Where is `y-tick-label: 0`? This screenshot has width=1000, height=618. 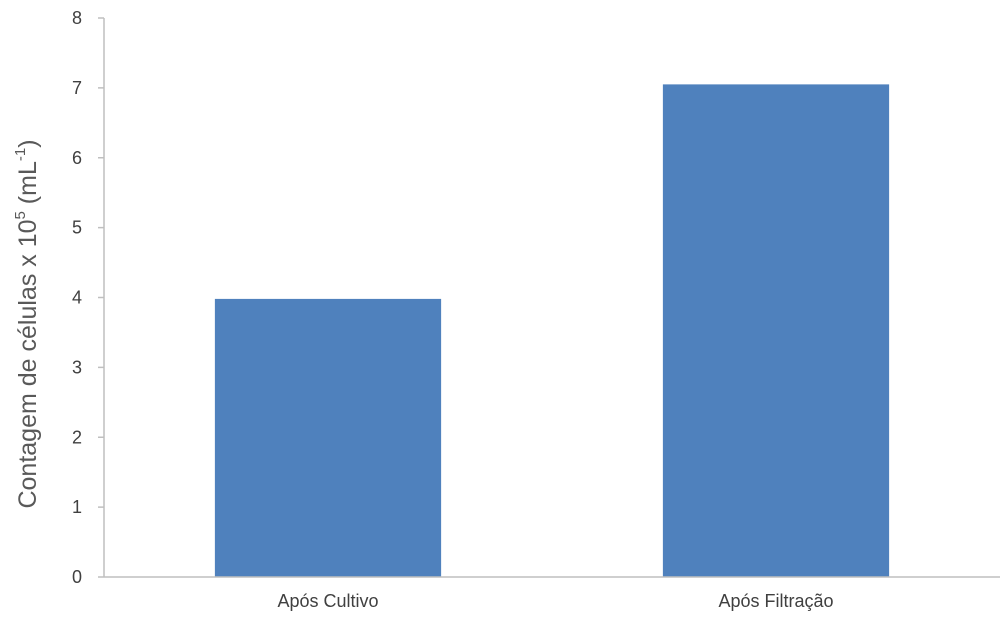 y-tick-label: 0 is located at coordinates (77, 577).